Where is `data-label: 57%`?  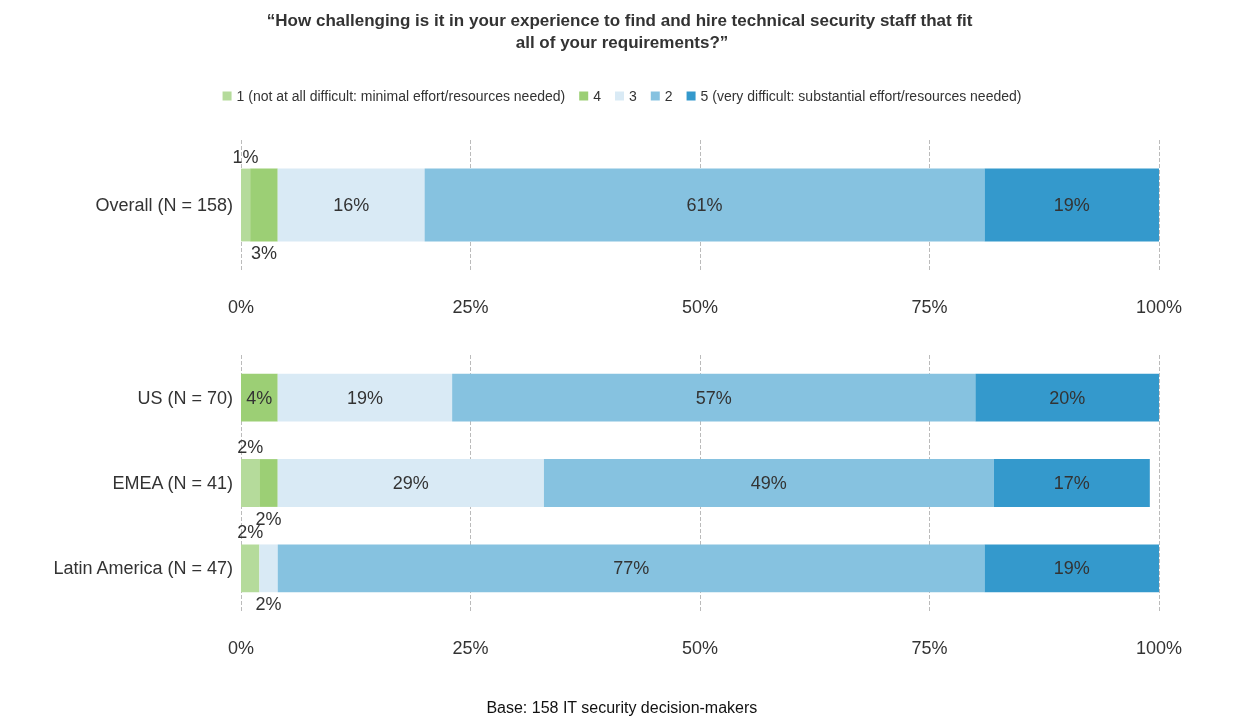 data-label: 57% is located at coordinates (713, 397).